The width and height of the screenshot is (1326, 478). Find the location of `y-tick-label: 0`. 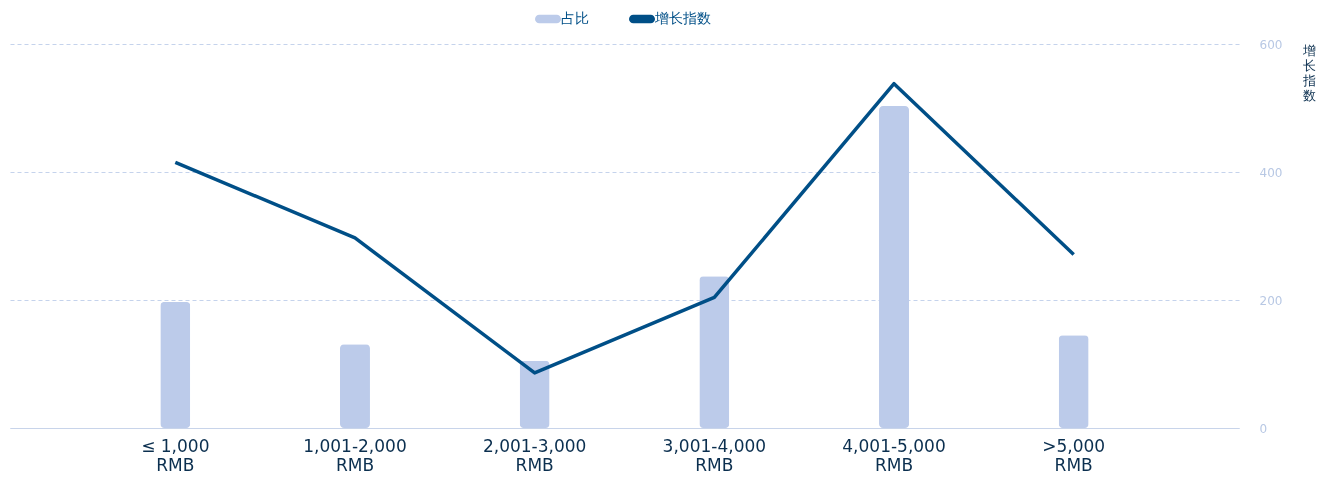

y-tick-label: 0 is located at coordinates (1263, 428).